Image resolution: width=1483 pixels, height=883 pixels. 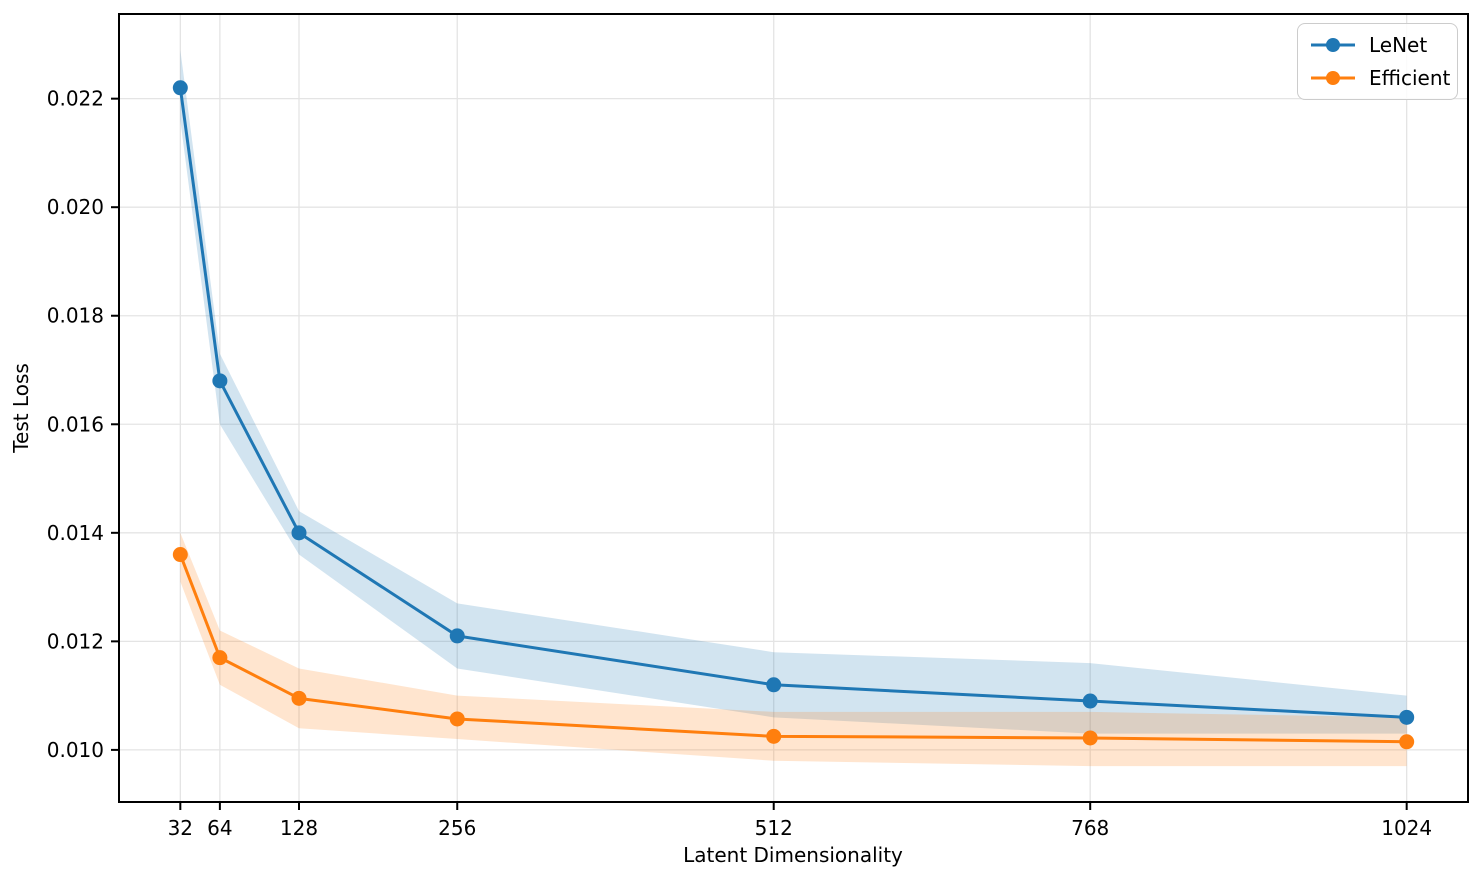 I want to click on y-tick-label: 0.016, so click(x=75, y=424).